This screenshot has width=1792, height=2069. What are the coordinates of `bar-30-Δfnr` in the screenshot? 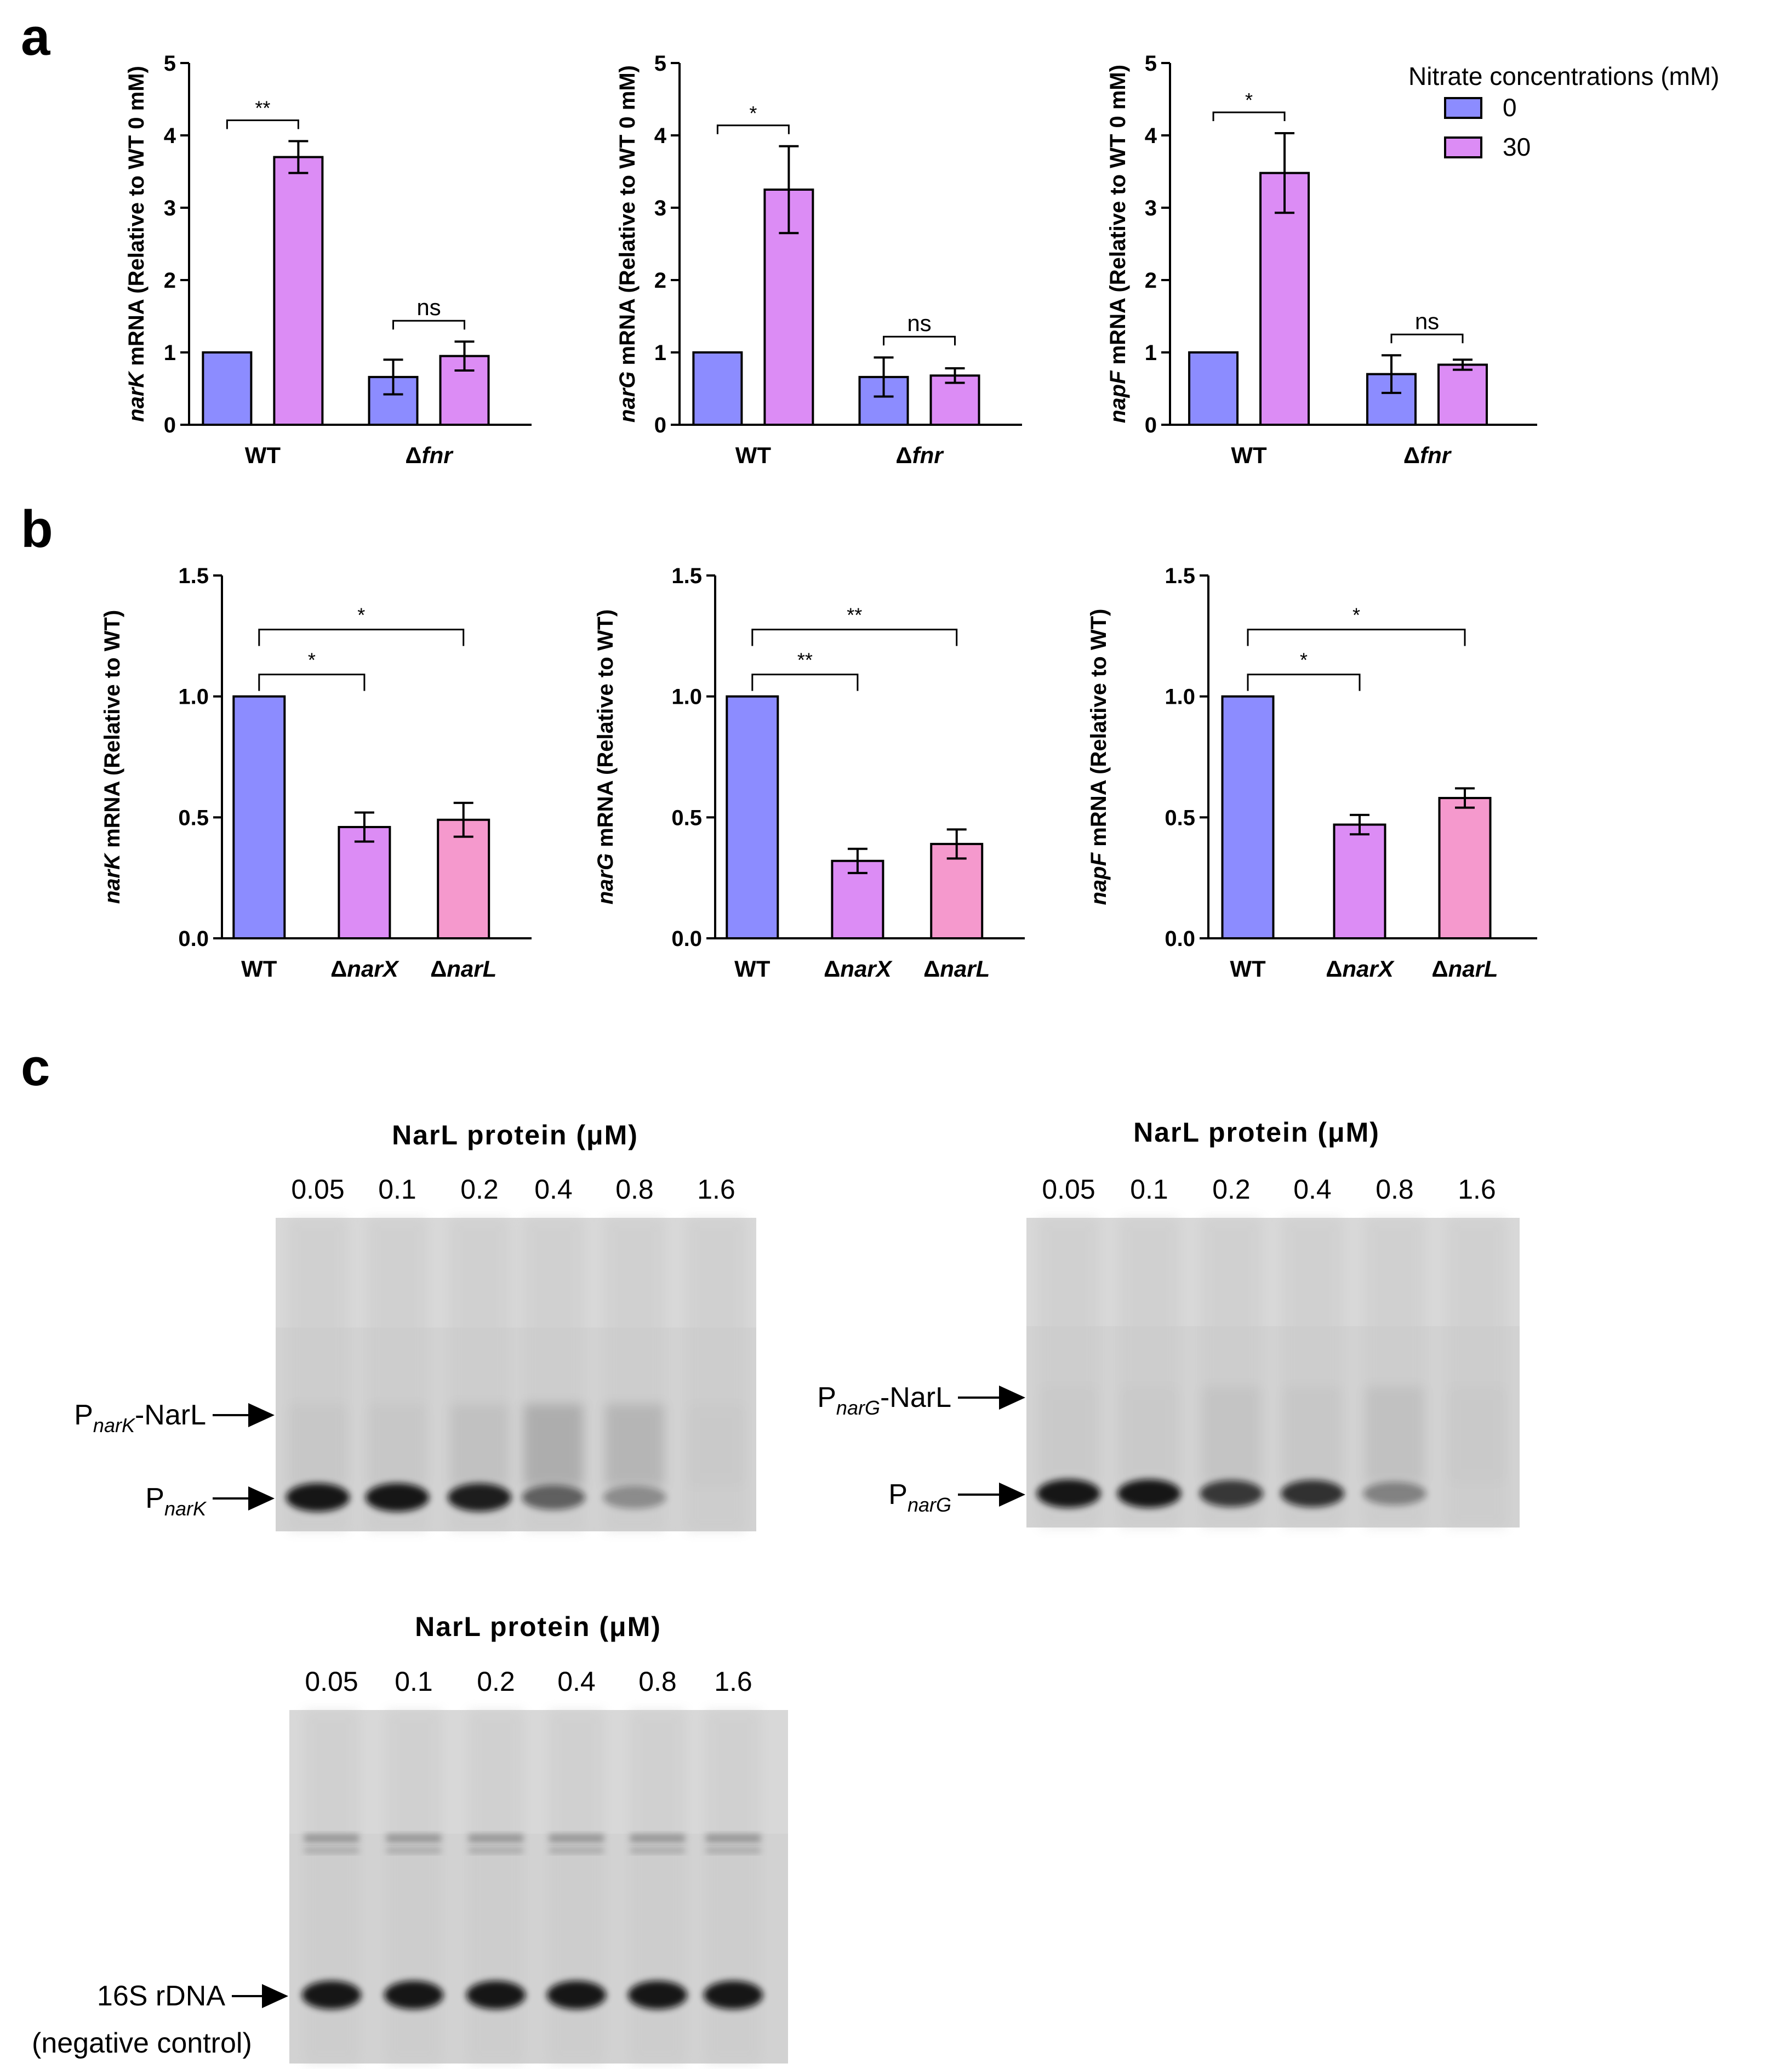 It's located at (1463, 395).